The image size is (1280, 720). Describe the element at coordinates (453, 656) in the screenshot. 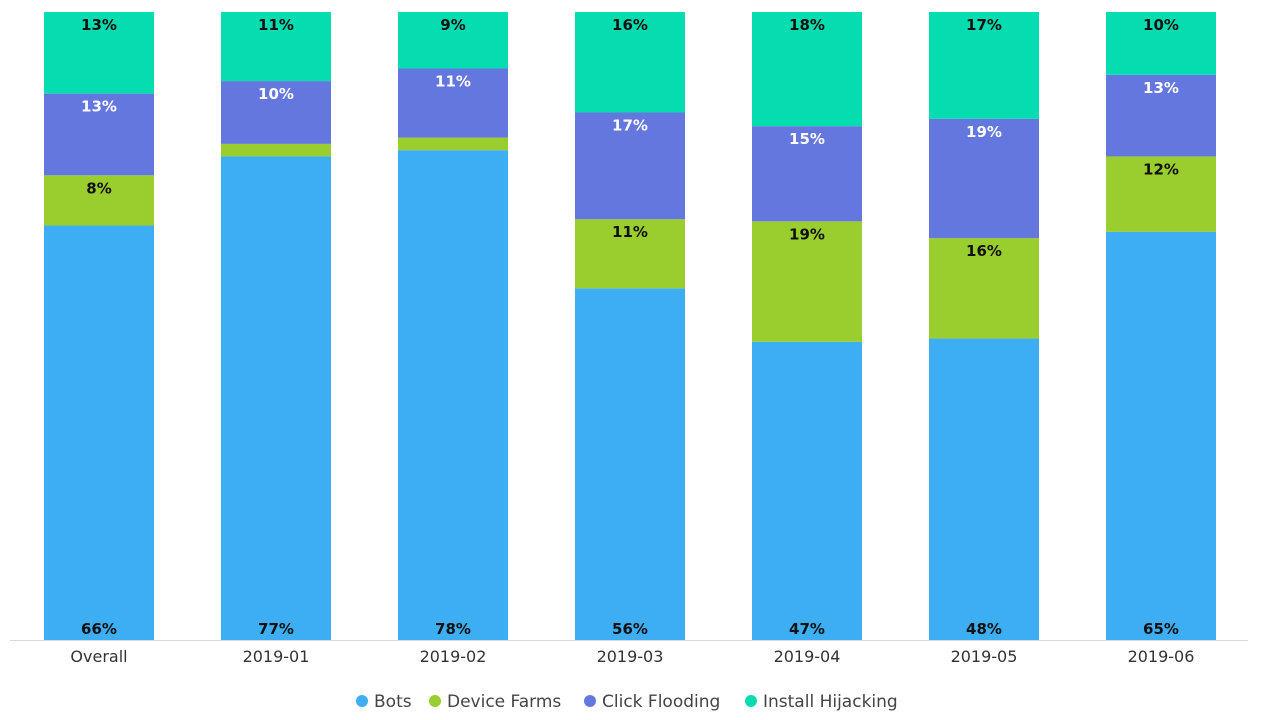

I see `x-tick-label: 2019-02` at that location.